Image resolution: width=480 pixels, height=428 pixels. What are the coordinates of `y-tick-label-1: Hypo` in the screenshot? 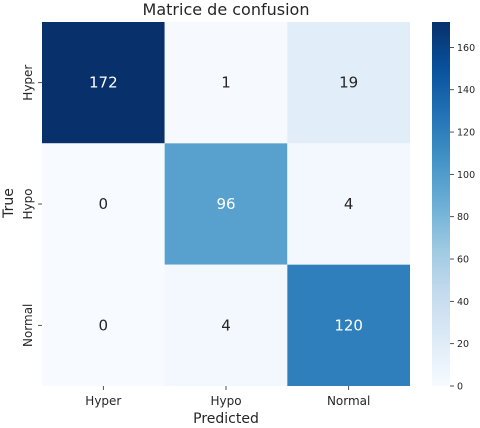 It's located at (28, 203).